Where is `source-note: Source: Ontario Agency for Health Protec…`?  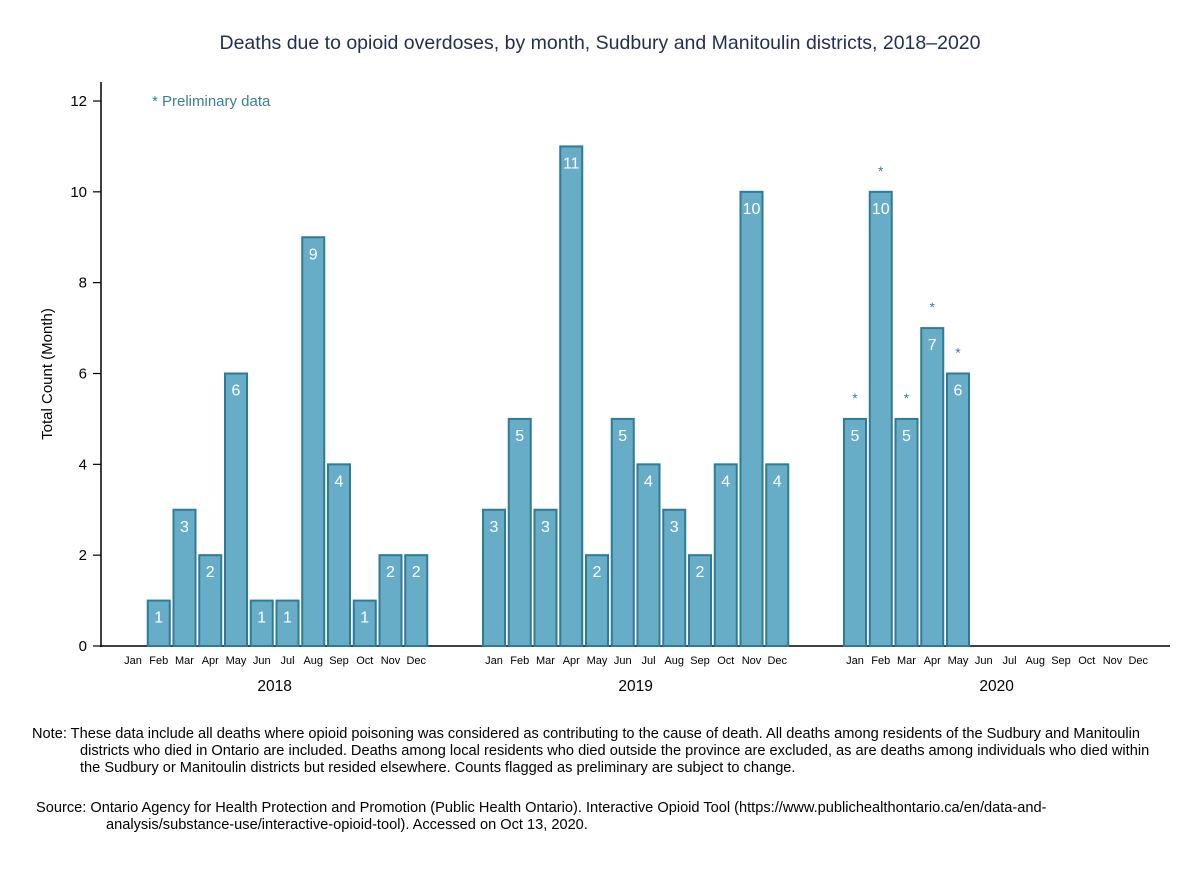
source-note: Source: Ontario Agency for Health Protec… is located at coordinates (596, 817).